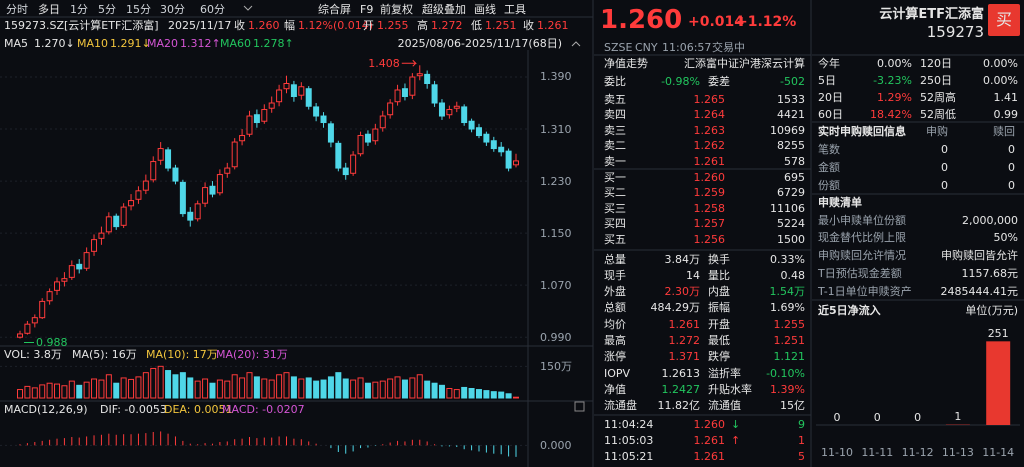 The image size is (1024, 467). What do you see at coordinates (49, 9) in the screenshot?
I see `period-tab: 多日` at bounding box center [49, 9].